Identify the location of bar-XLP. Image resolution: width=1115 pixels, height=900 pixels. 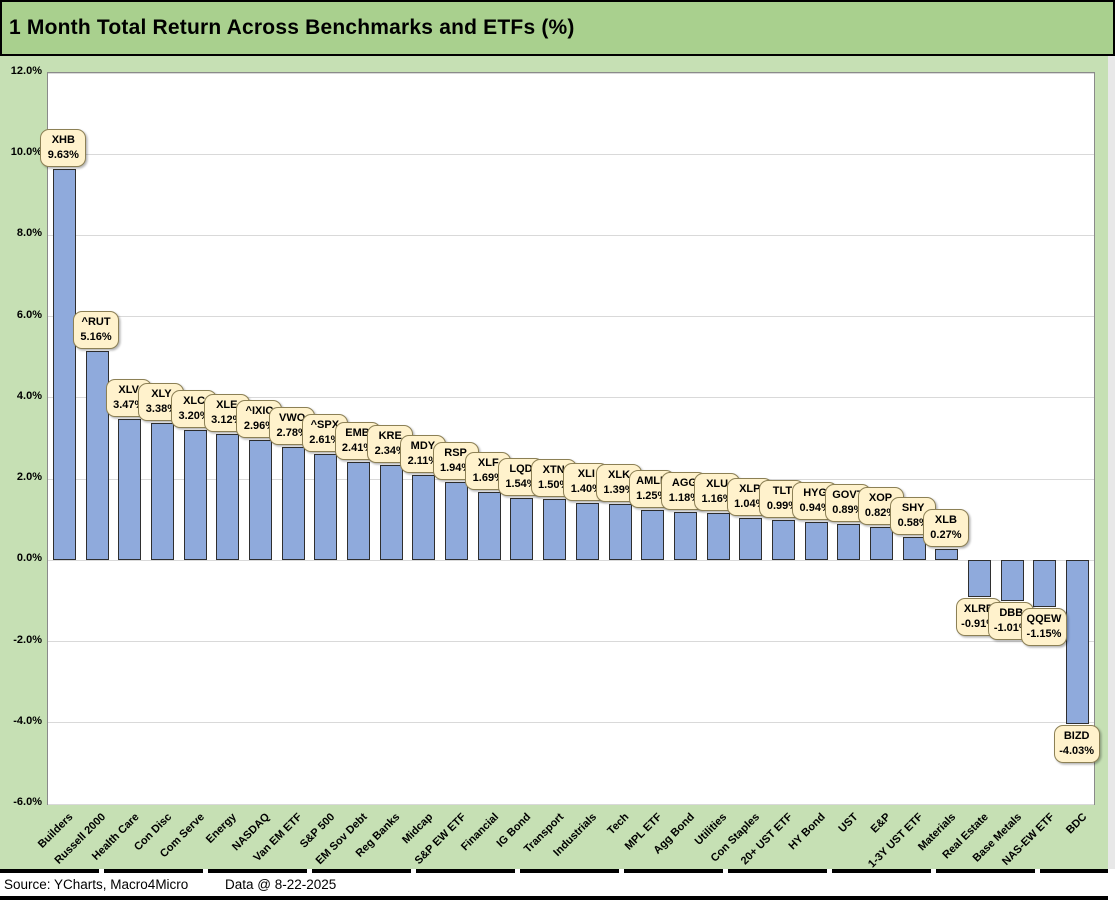
(751, 539).